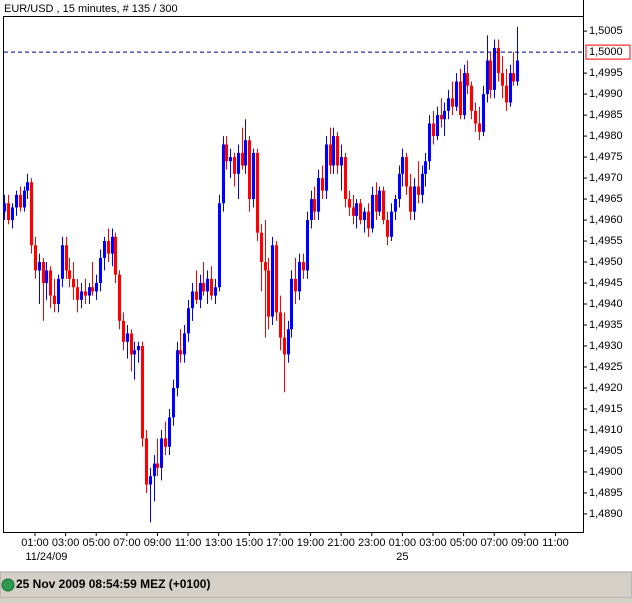 This screenshot has height=603, width=632. I want to click on y-tick-label: 1,4935, so click(606, 325).